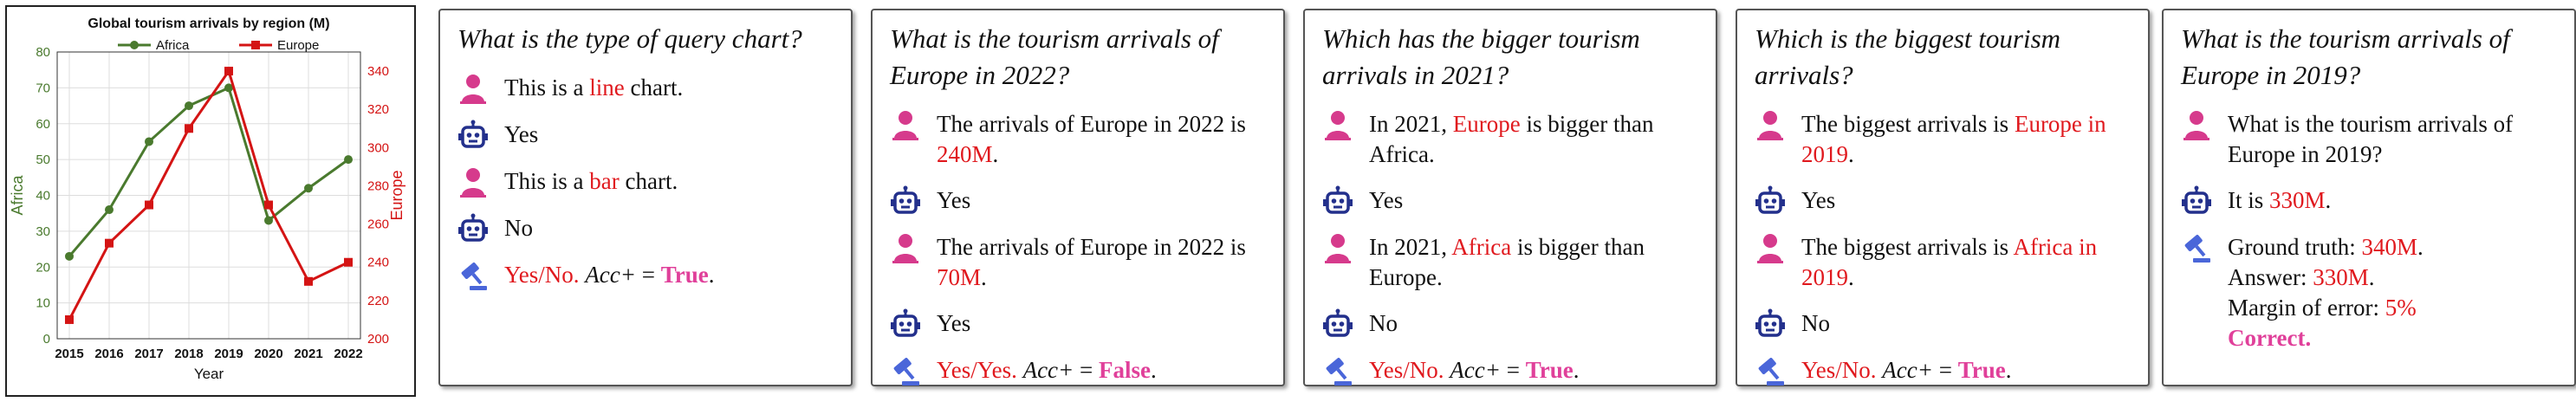  I want to click on judgement: Yes/No. Acc+ = True., so click(1943, 371).